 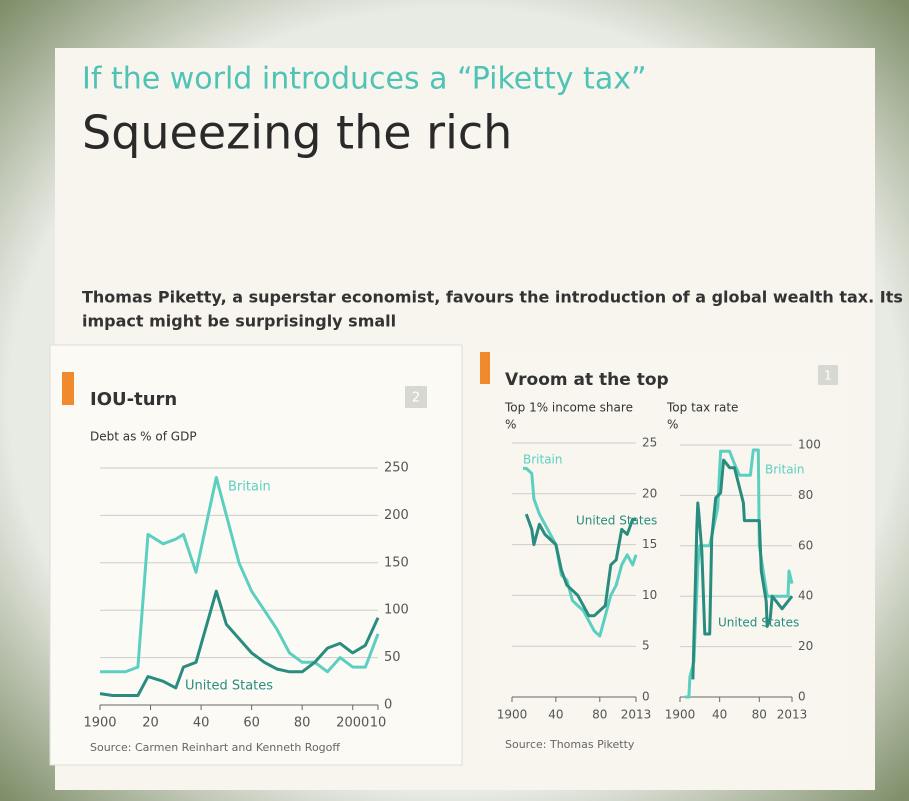 I want to click on source: Source: Thomas Piketty, so click(x=570, y=744).